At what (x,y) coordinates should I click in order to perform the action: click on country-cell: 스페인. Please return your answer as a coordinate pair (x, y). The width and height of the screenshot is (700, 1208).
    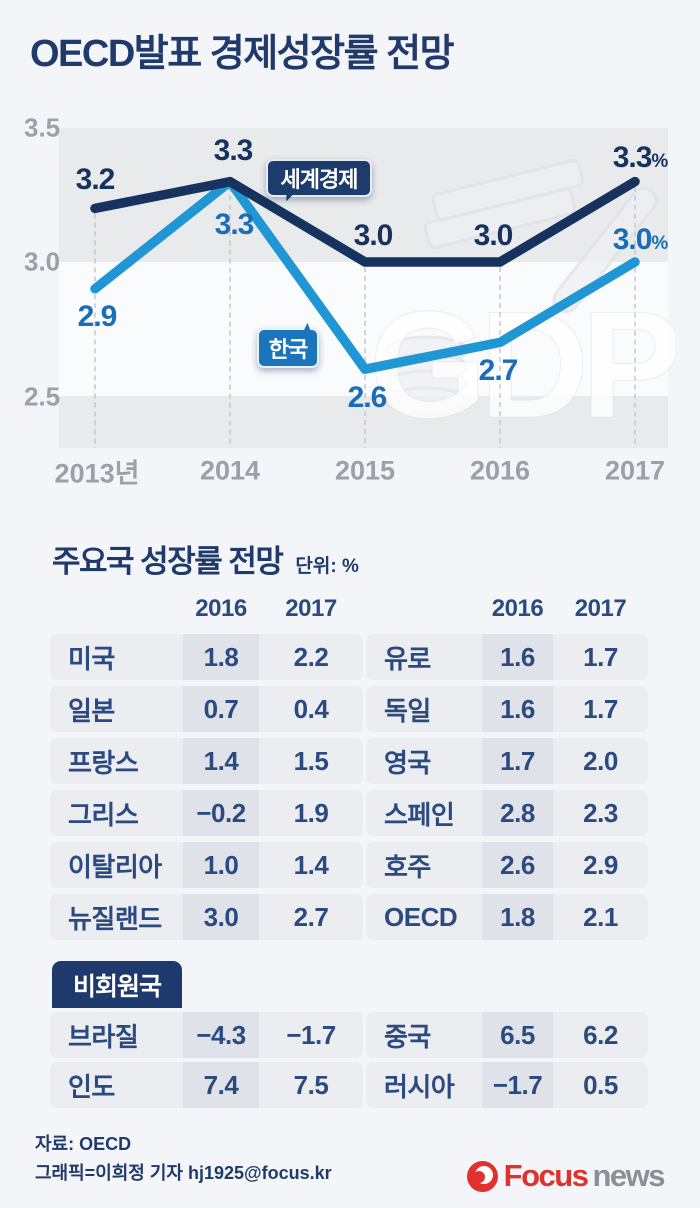
    Looking at the image, I should click on (419, 814).